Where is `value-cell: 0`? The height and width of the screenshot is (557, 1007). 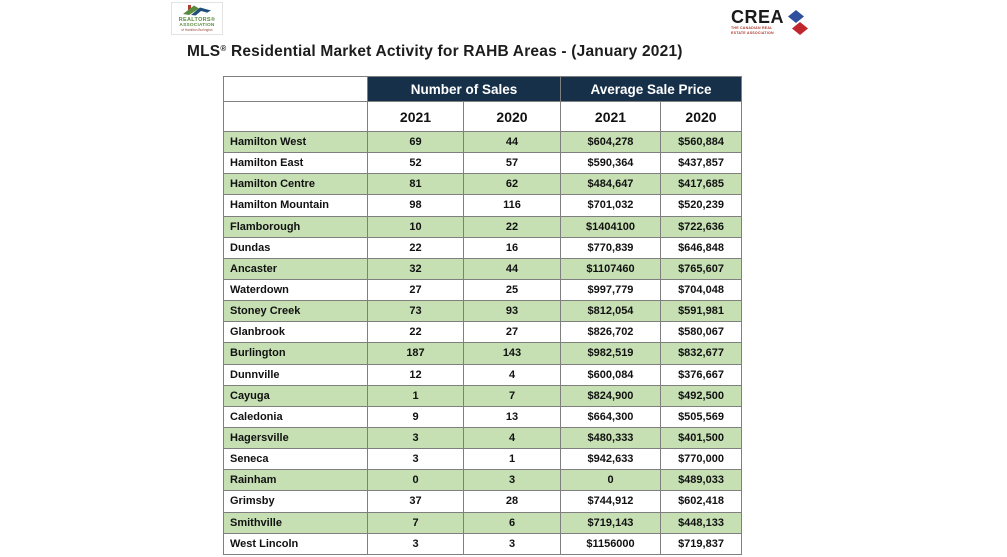 value-cell: 0 is located at coordinates (415, 480).